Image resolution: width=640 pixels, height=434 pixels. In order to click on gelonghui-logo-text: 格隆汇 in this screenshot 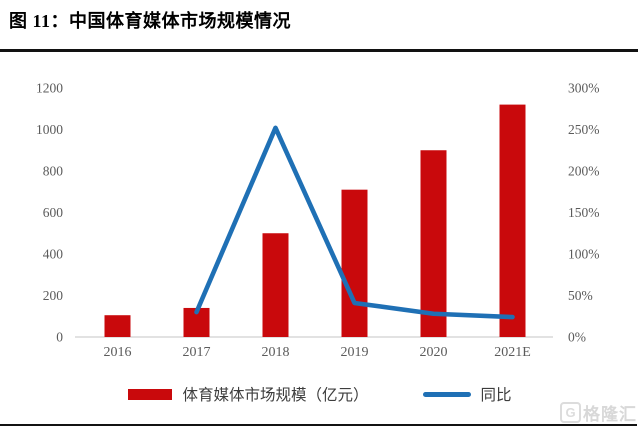, I will do `click(610, 414)`.